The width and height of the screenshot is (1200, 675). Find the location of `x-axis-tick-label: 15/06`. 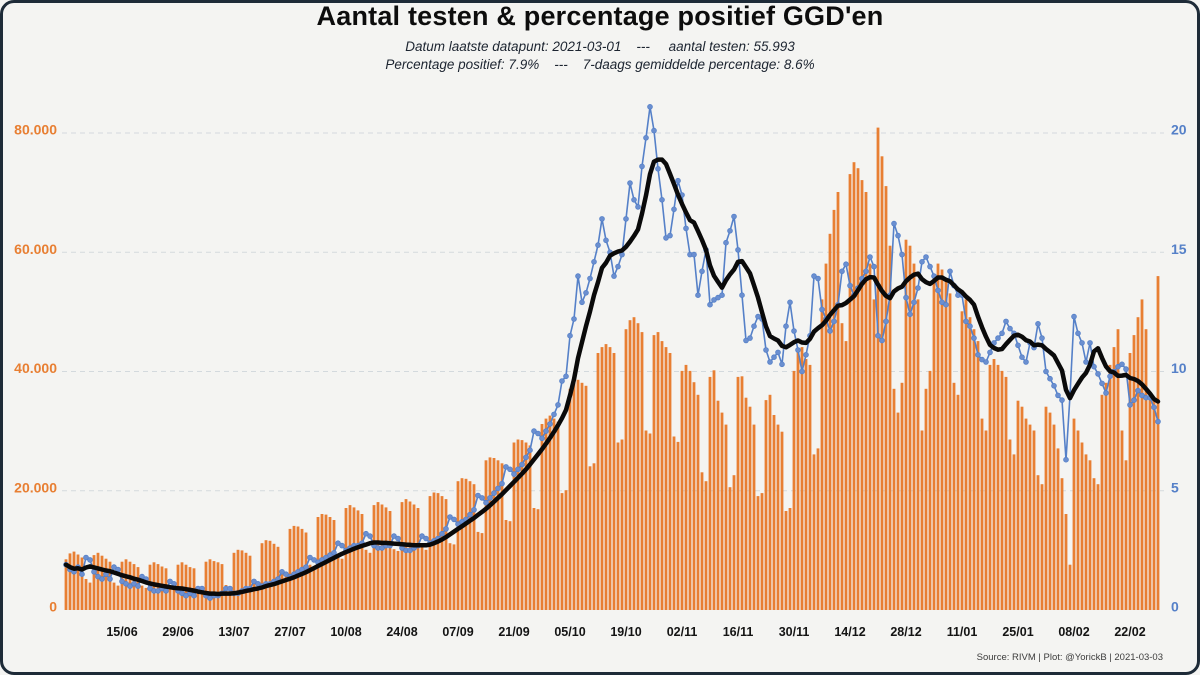

x-axis-tick-label: 15/06 is located at coordinates (121, 632).